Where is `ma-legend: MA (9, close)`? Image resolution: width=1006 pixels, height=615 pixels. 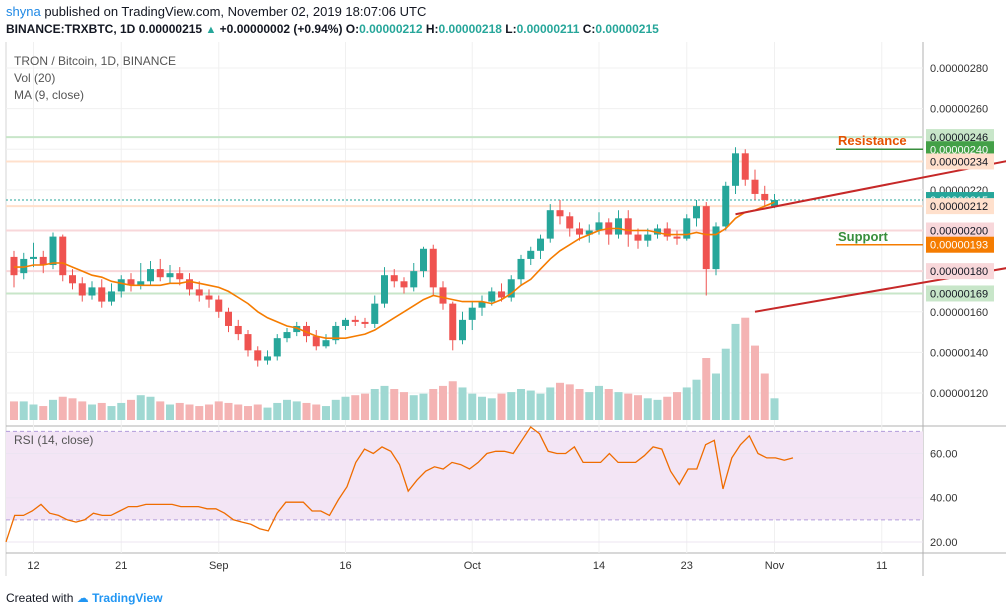 ma-legend: MA (9, close) is located at coordinates (49, 95).